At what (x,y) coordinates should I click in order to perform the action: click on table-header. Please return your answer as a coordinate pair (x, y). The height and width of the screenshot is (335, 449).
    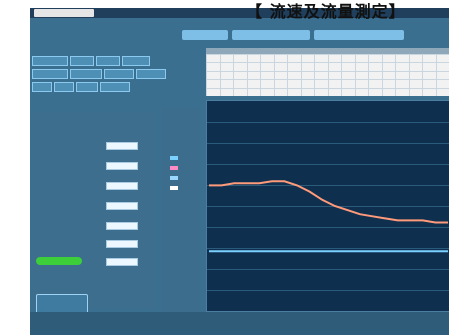
    Looking at the image, I should click on (327, 51).